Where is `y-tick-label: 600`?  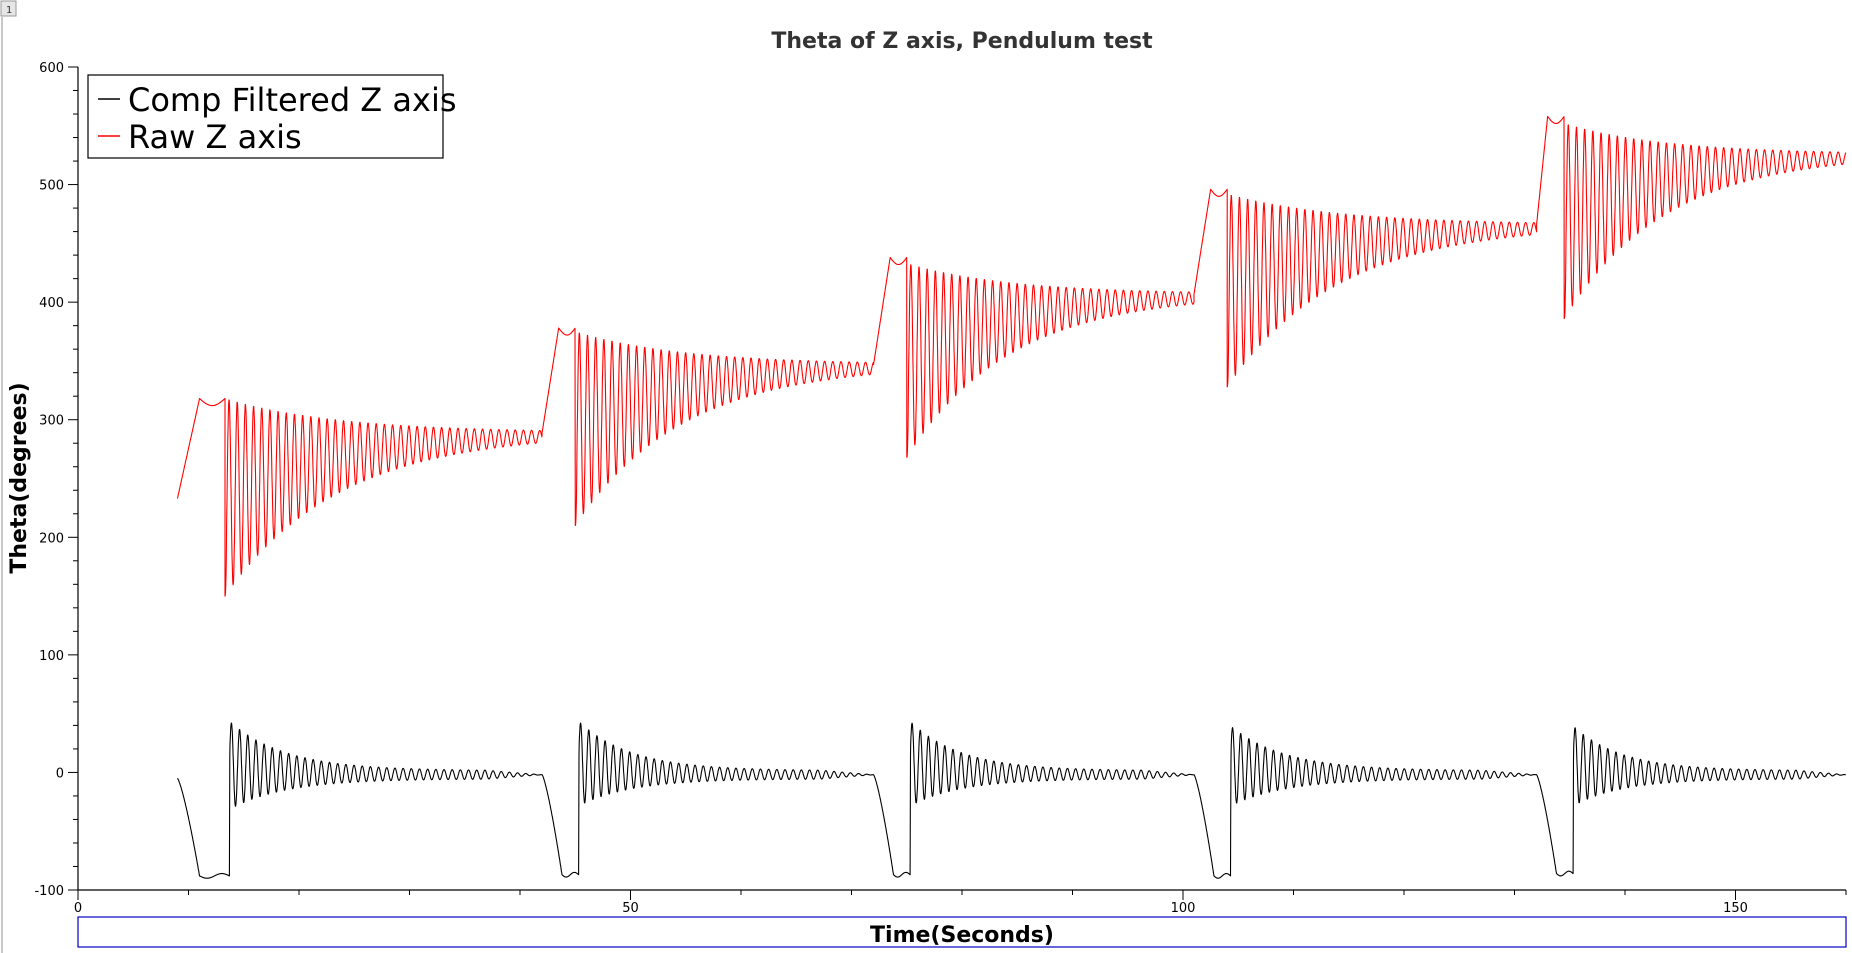 y-tick-label: 600 is located at coordinates (51, 68).